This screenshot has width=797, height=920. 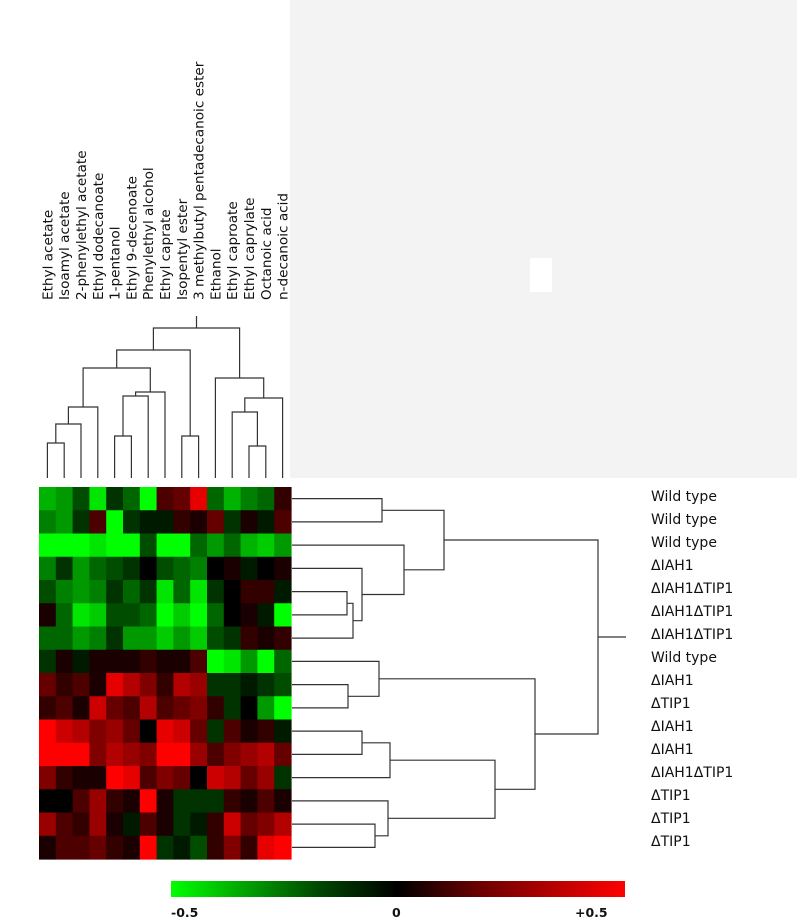 I want to click on column-label: 3 methylbutyl pentadecanoic ester, so click(x=200, y=180).